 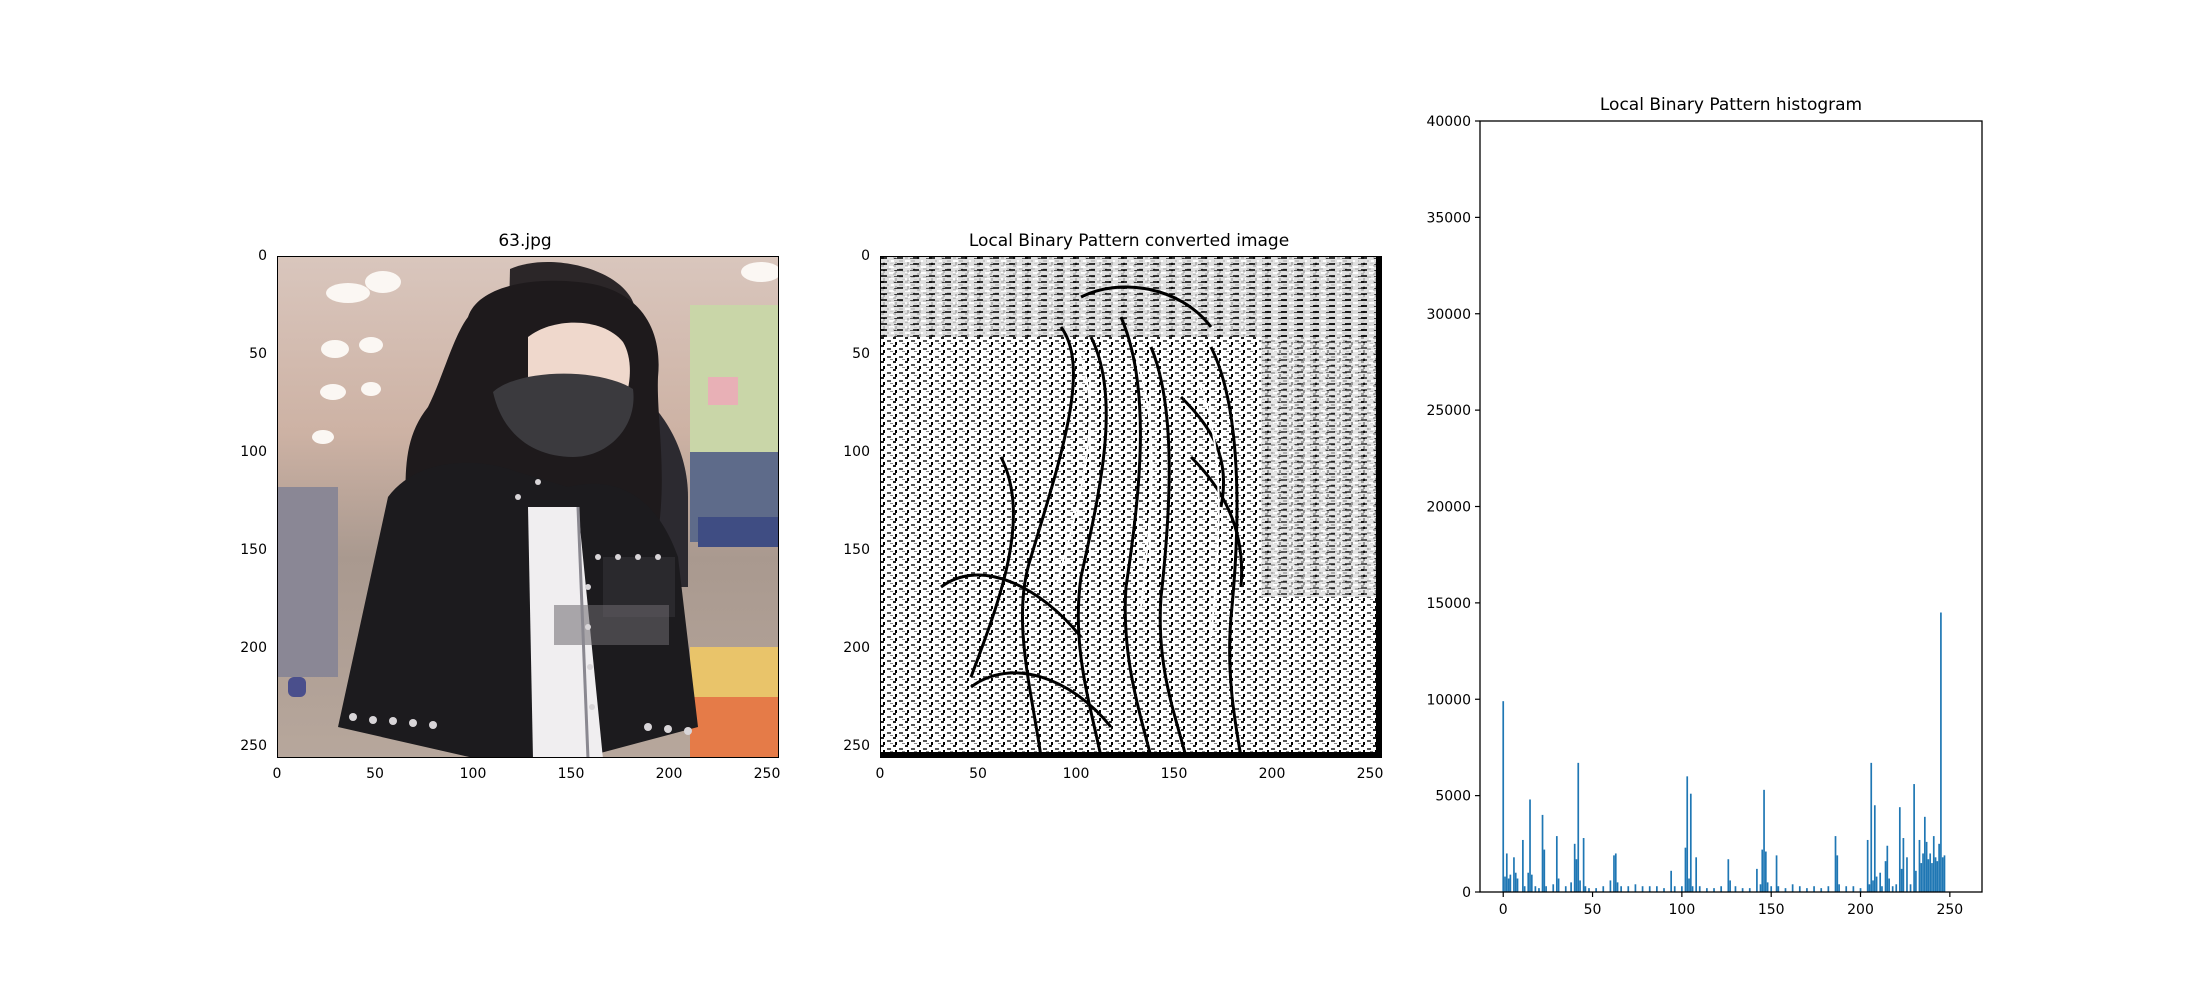 I want to click on lbp-xtick: 200, so click(x=1272, y=774).